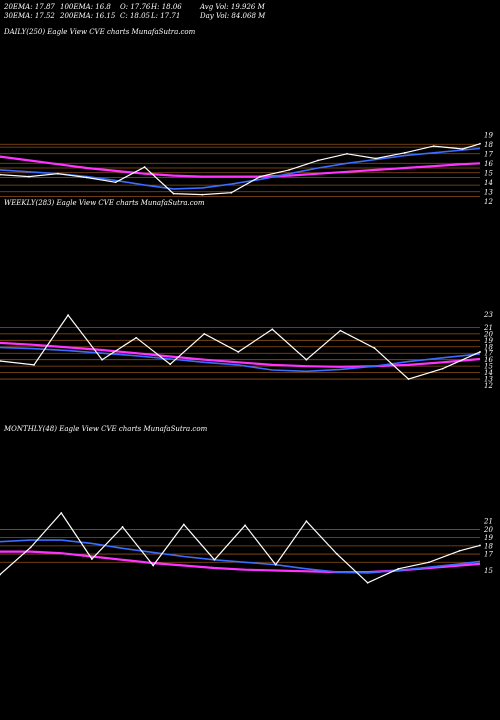 The image size is (500, 720). Describe the element at coordinates (135, 16) in the screenshot. I see `close-stat: C: 18.05` at that location.